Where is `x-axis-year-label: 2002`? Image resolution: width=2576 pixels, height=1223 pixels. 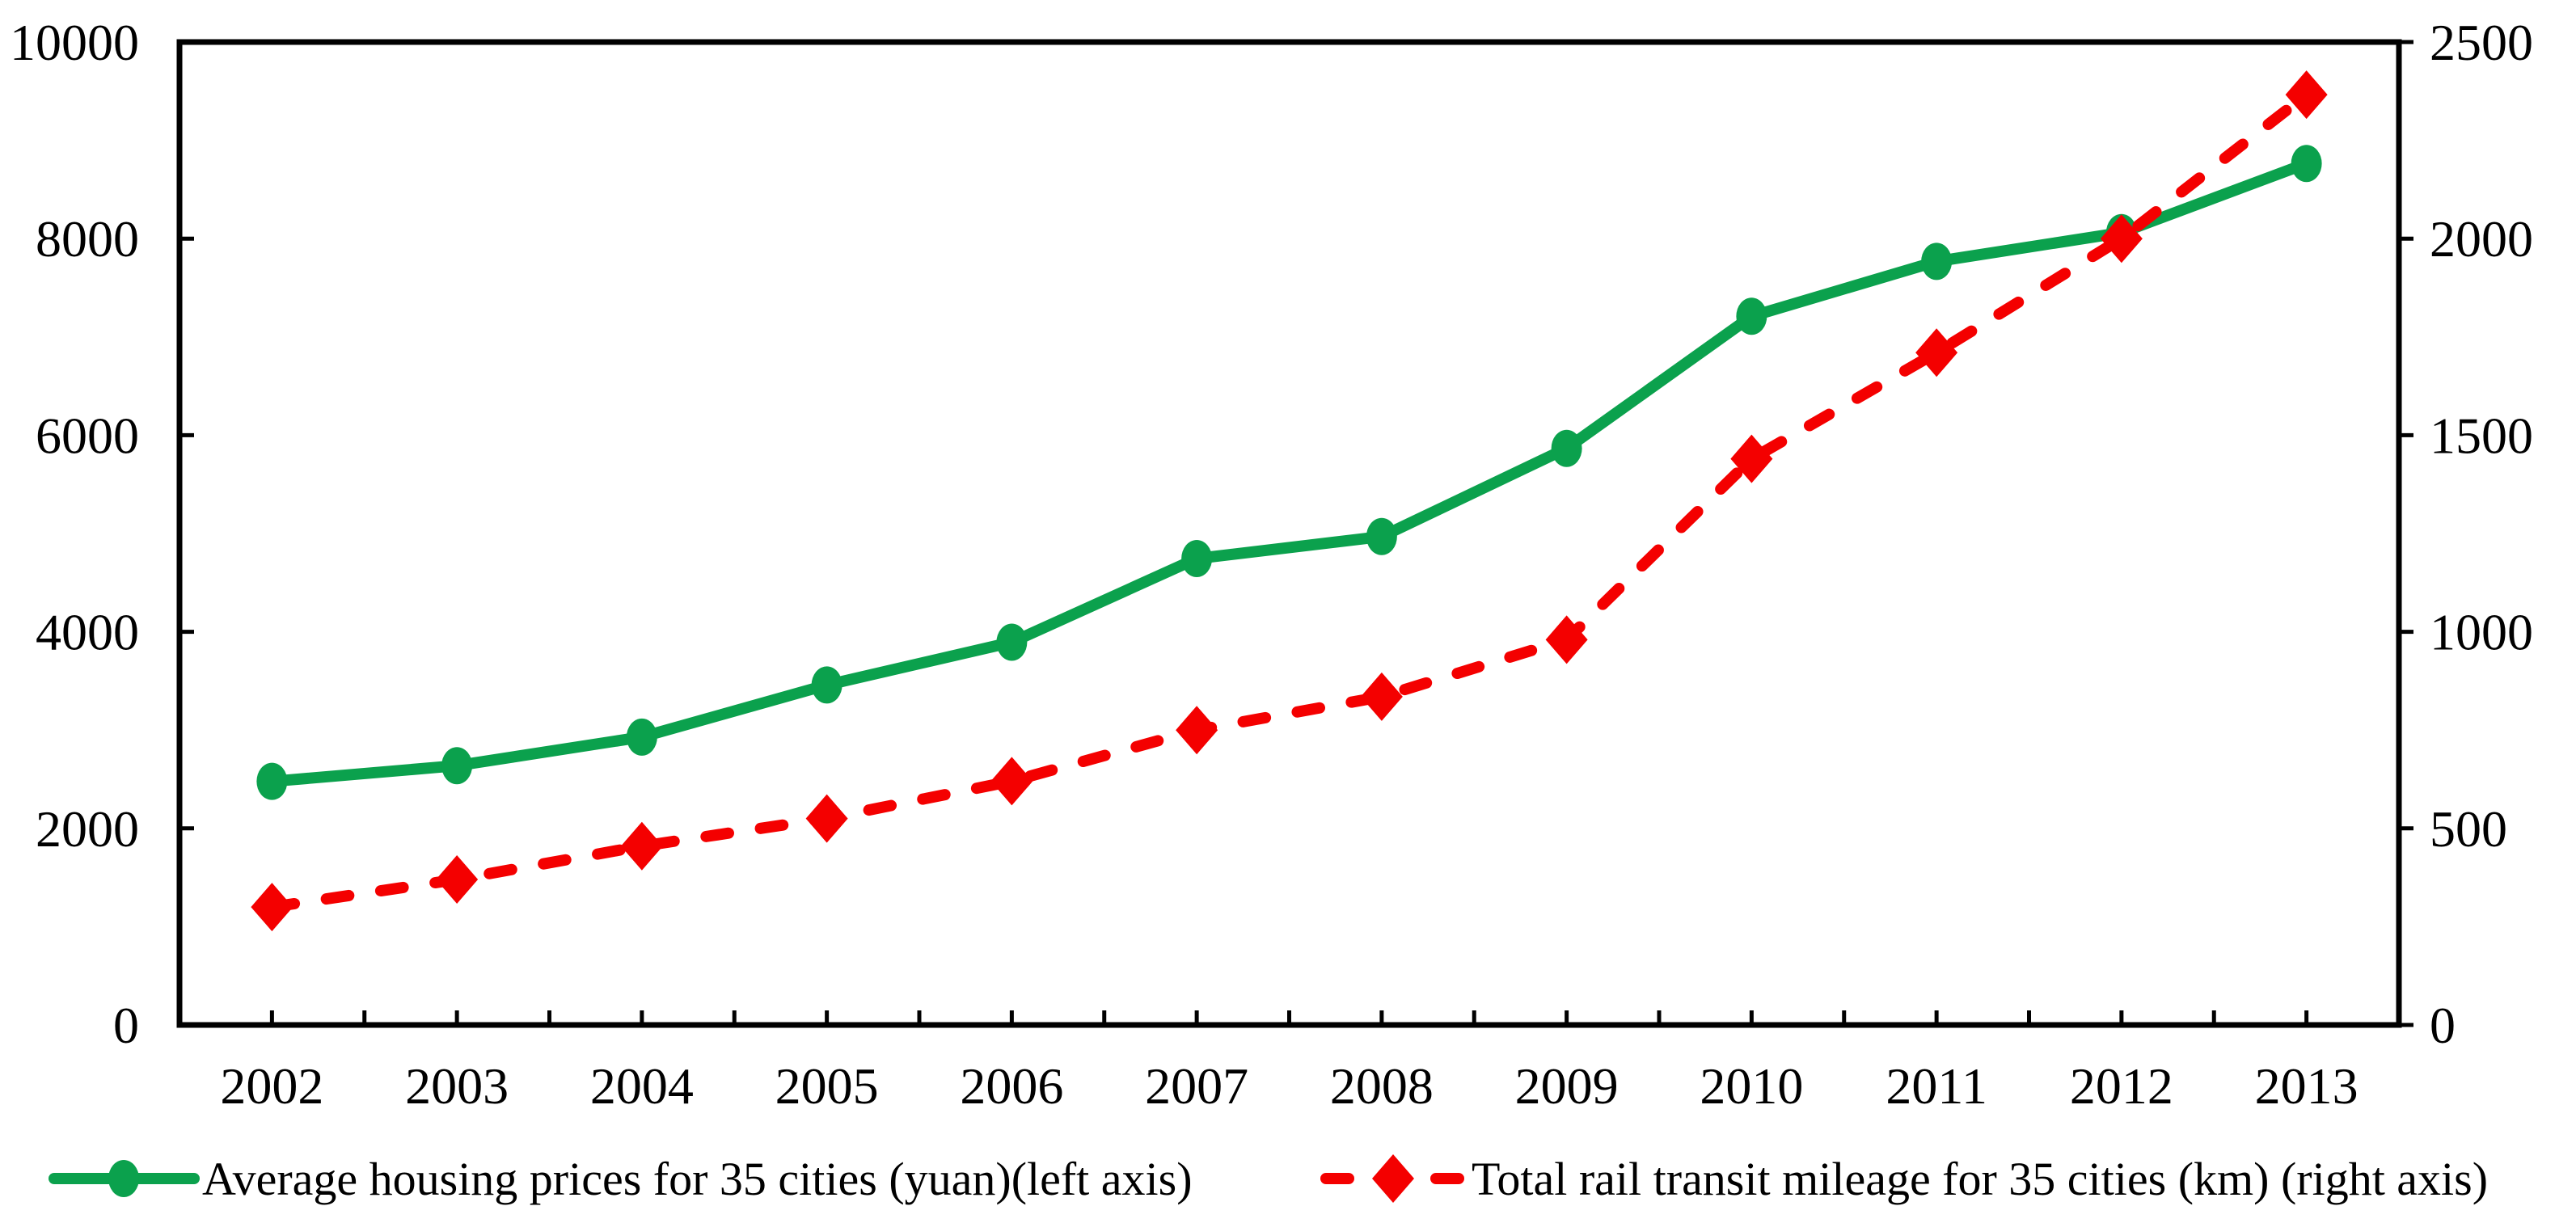 x-axis-year-label: 2002 is located at coordinates (271, 1086).